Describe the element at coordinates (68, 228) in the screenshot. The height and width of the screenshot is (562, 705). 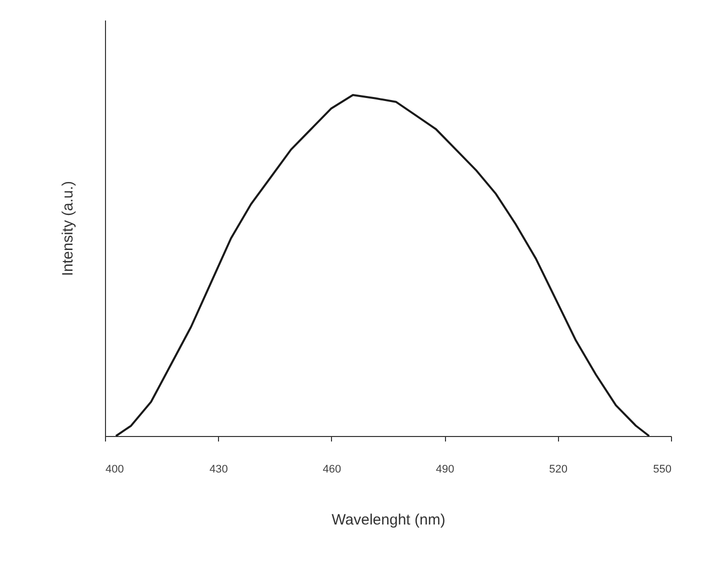
I see `y-axis-title: Intensity (a.u.)` at that location.